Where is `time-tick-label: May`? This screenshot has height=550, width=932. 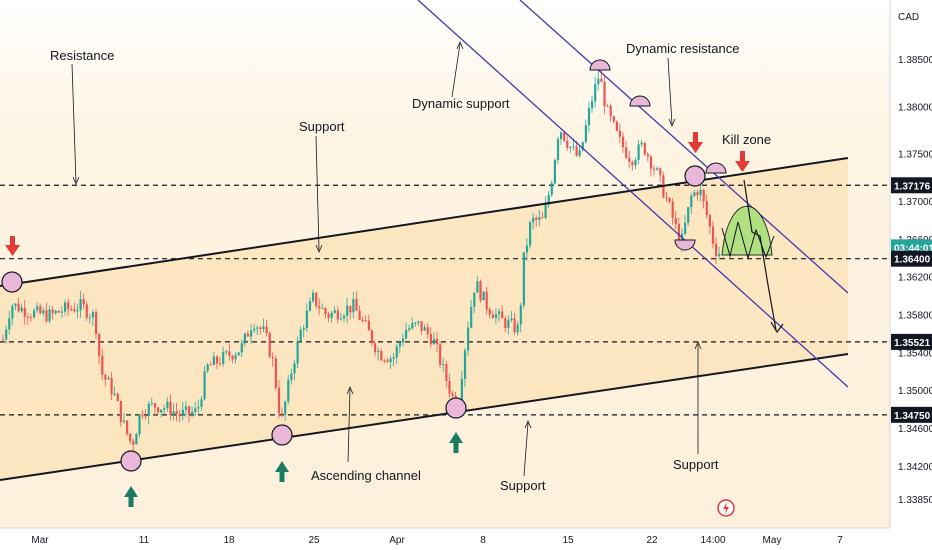
time-tick-label: May is located at coordinates (772, 540).